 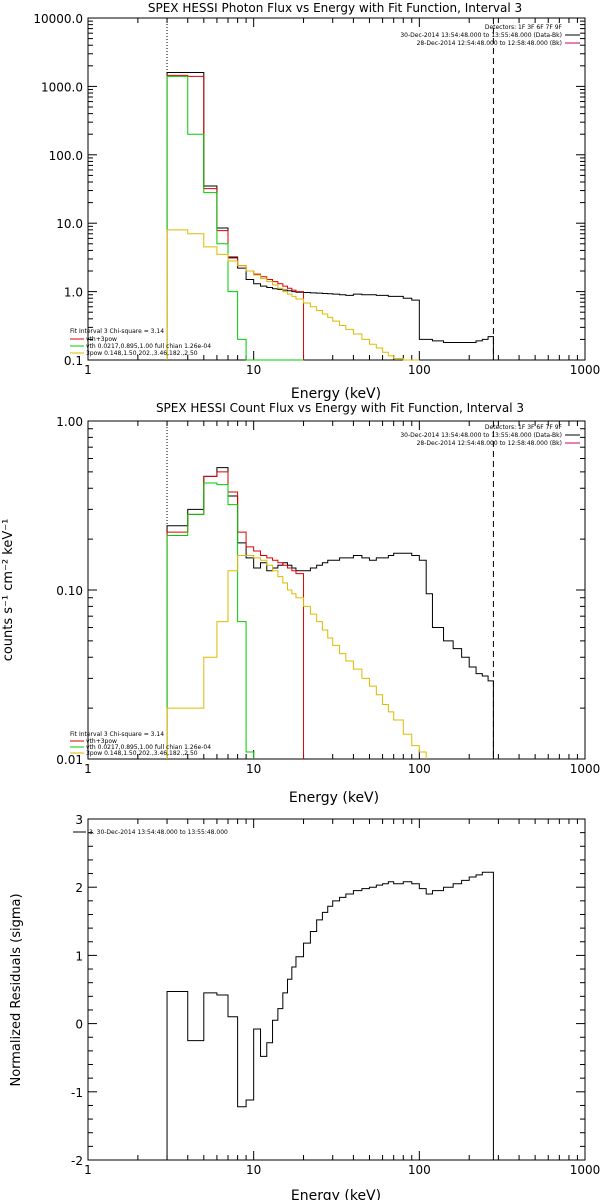 I want to click on photon-legend-vth3pow: vth+3pow, so click(x=101, y=339).